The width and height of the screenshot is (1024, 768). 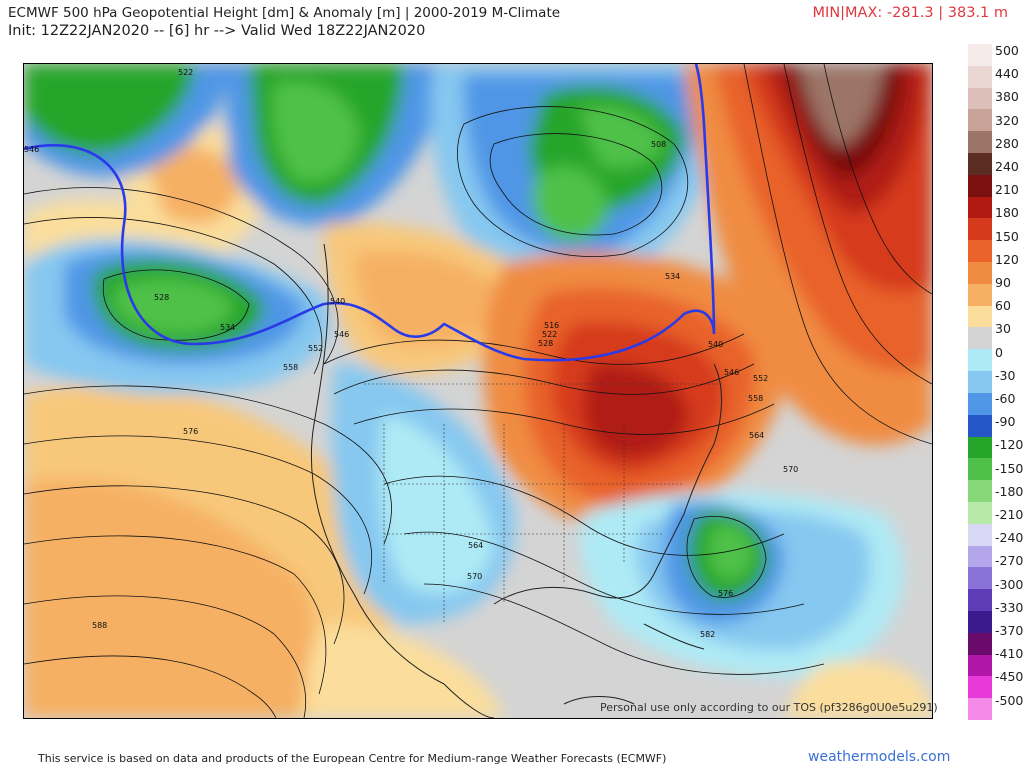 I want to click on colorbar-tick-label: -270, so click(x=1009, y=561).